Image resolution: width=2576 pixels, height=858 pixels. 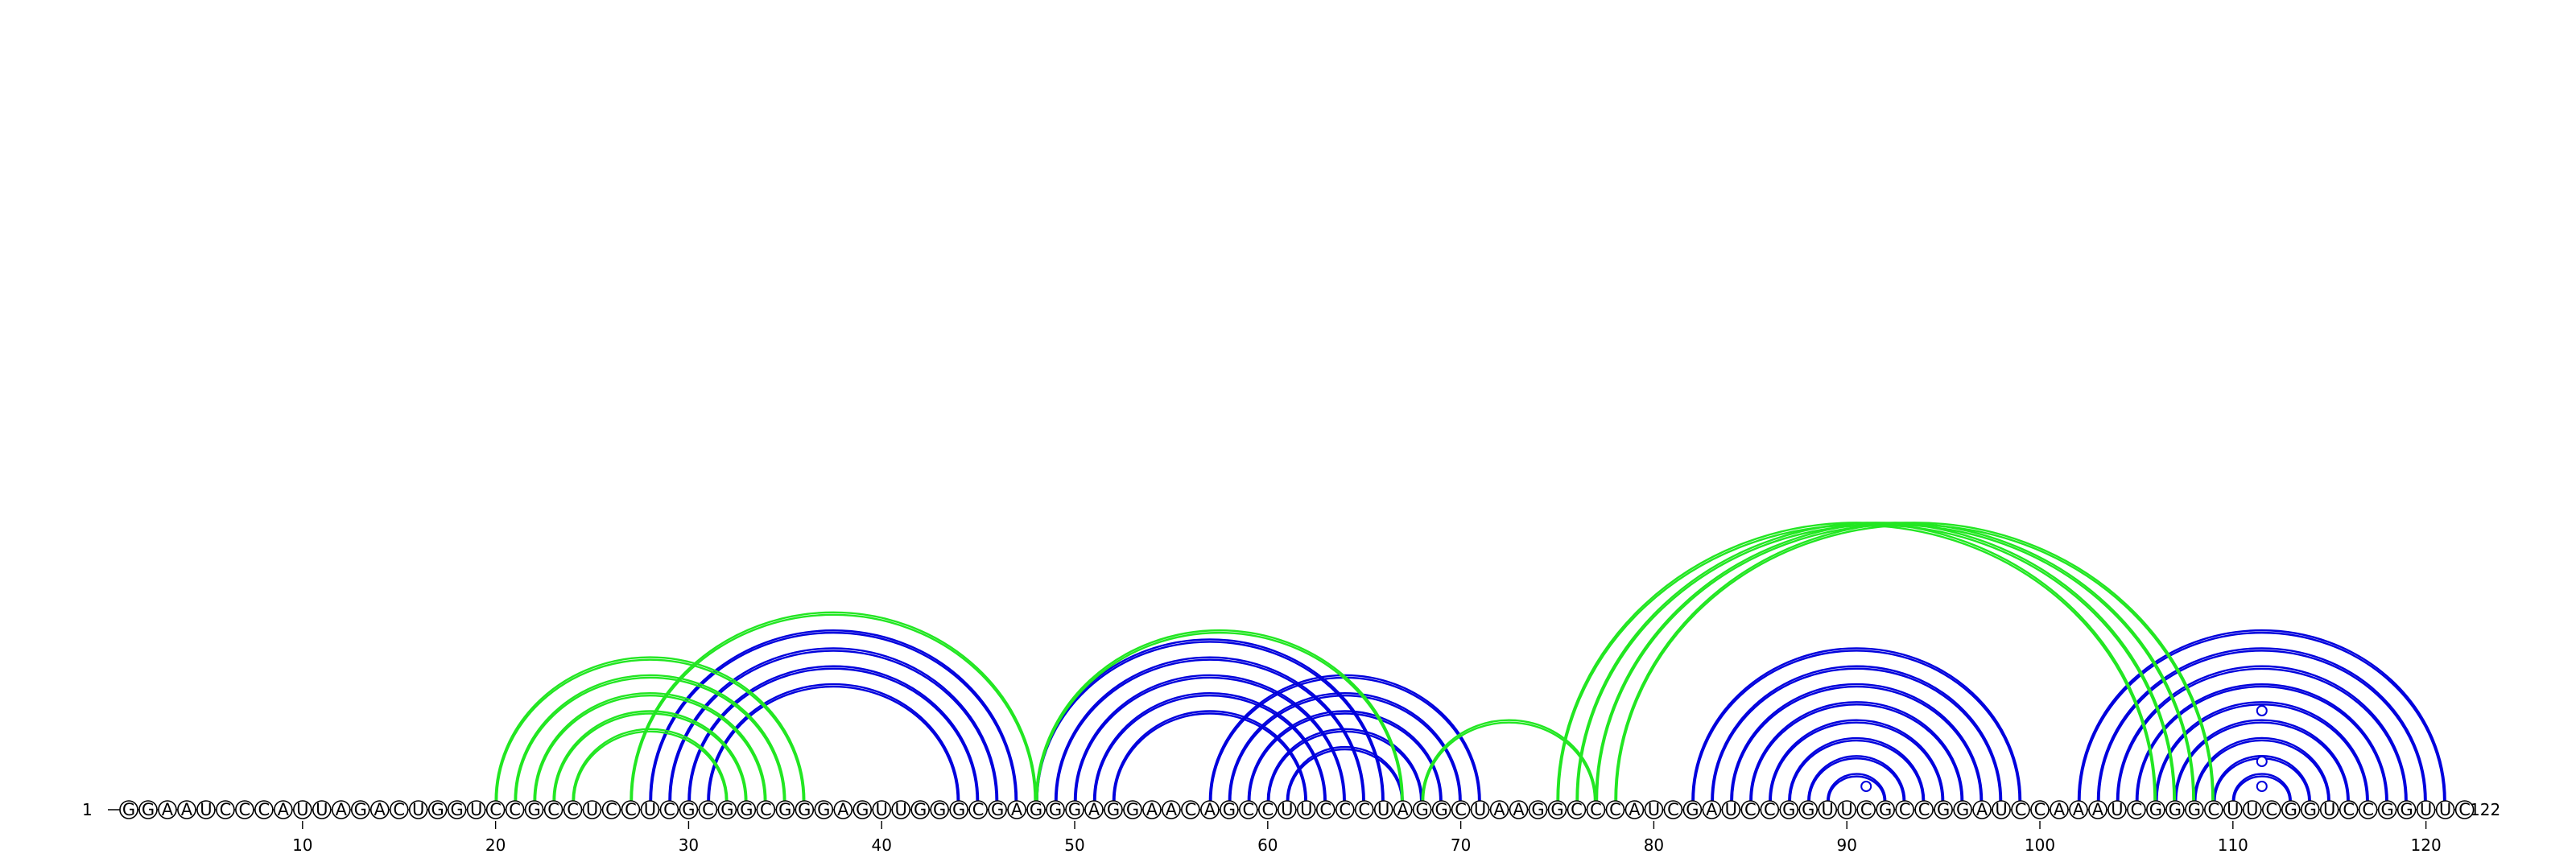 I want to click on tick-label: 110, so click(x=2233, y=845).